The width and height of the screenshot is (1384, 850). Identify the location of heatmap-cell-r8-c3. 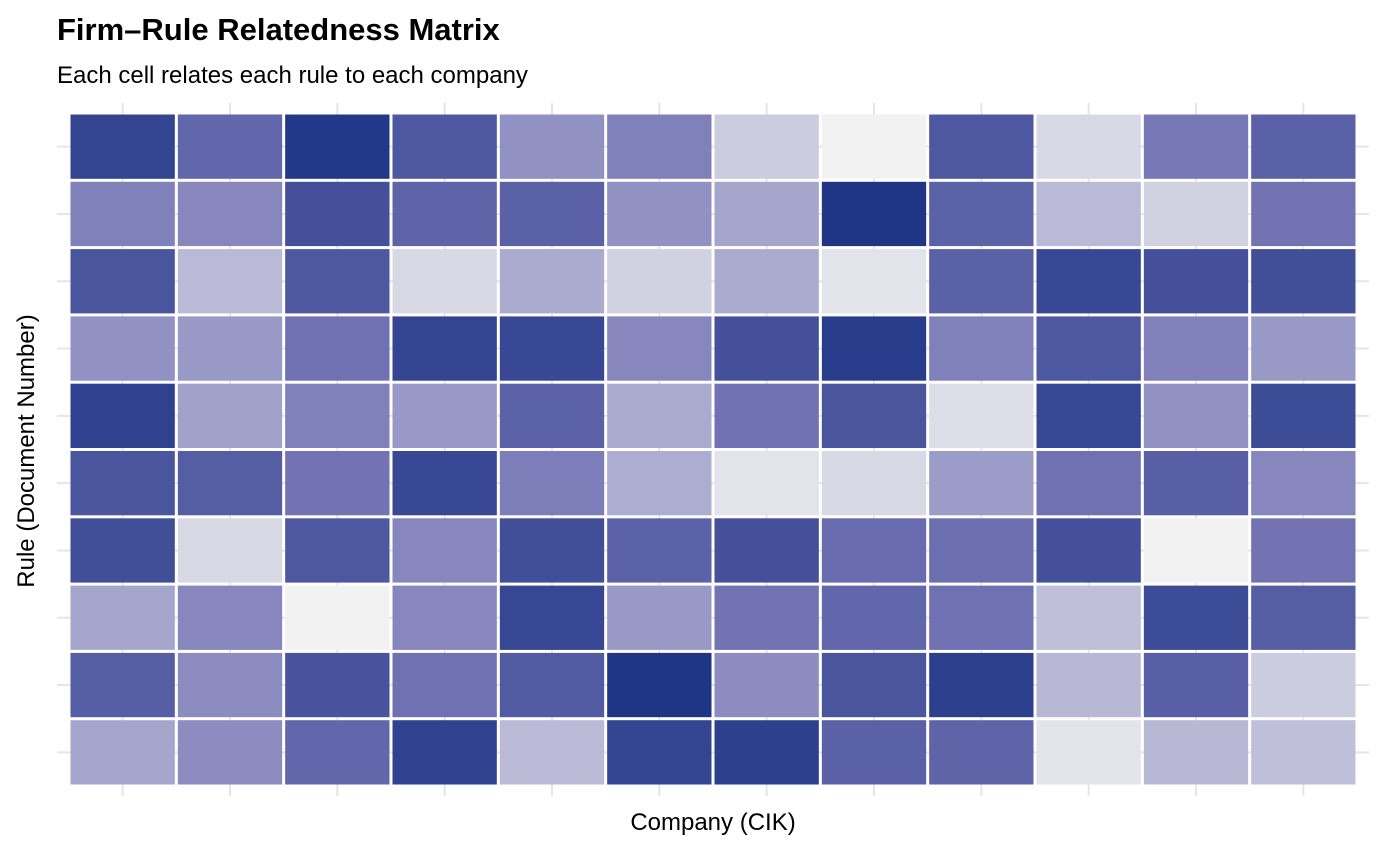
(337, 617).